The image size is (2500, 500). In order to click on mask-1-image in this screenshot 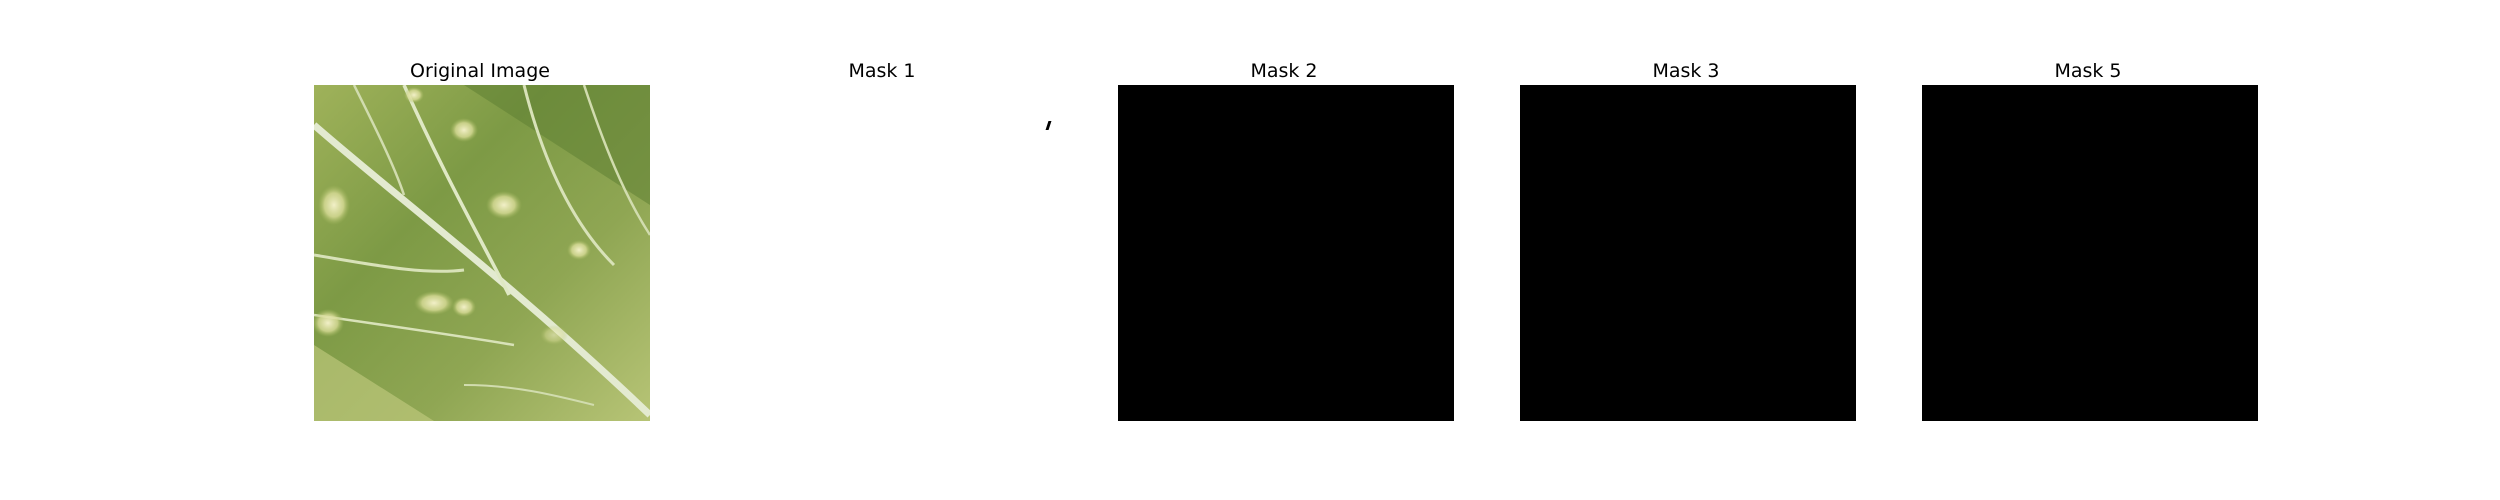, I will do `click(884, 253)`.